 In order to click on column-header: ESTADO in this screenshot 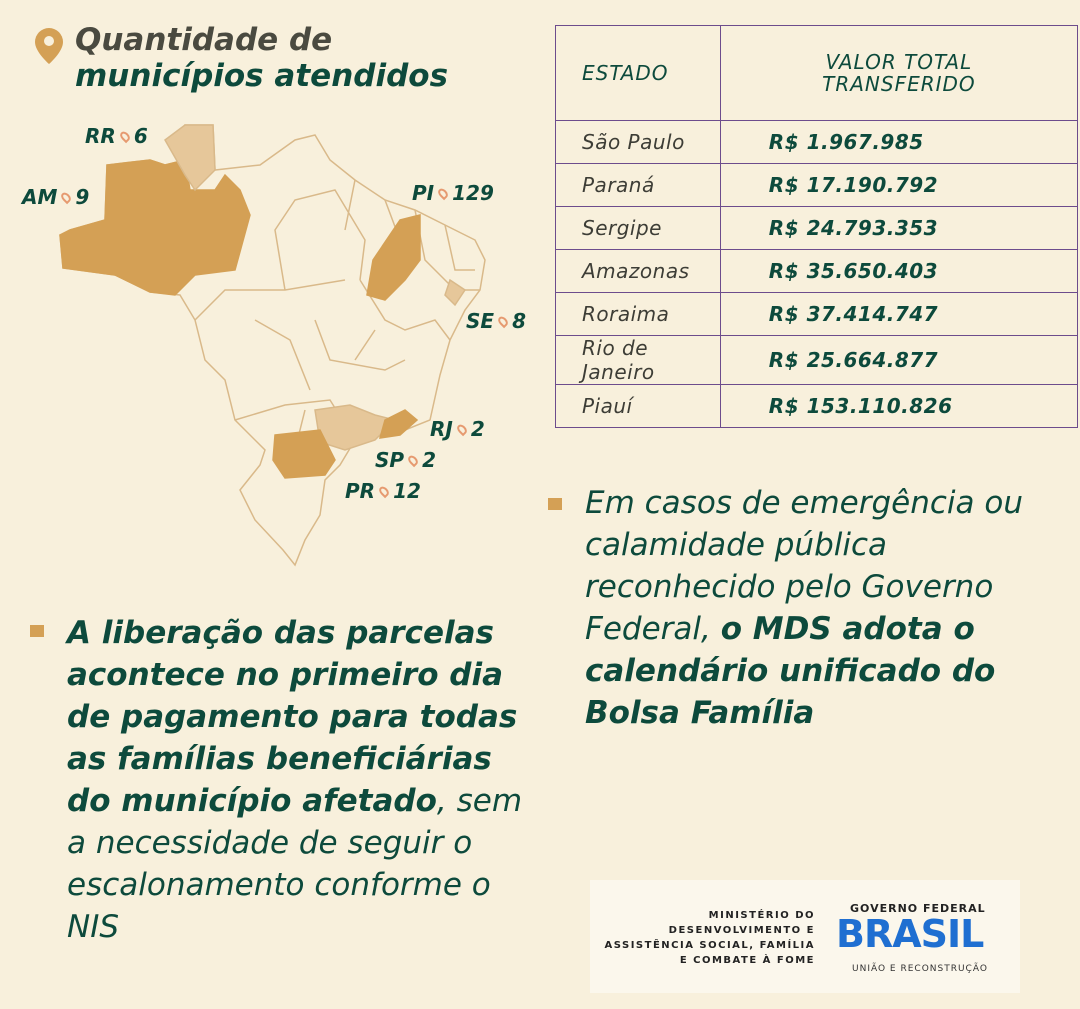, I will do `click(638, 73)`.